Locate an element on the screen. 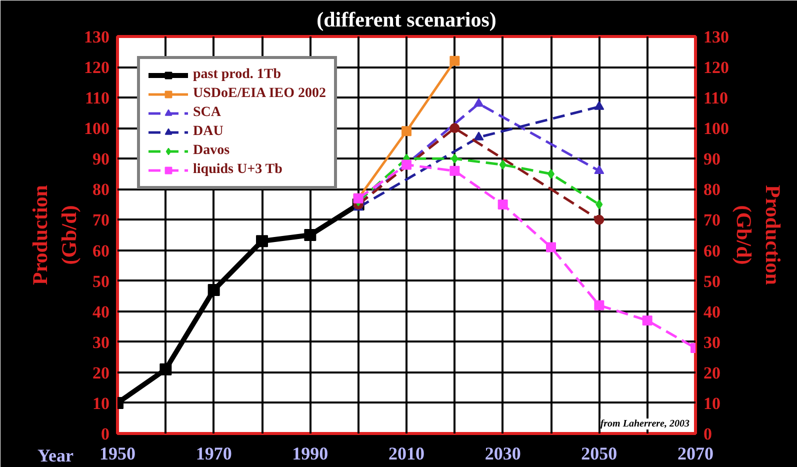  y-tick-label: 110 is located at coordinates (97, 98).